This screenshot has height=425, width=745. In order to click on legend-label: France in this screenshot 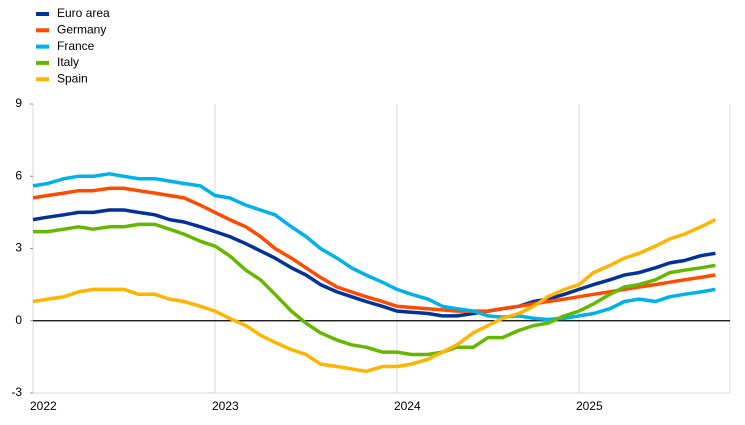, I will do `click(76, 46)`.